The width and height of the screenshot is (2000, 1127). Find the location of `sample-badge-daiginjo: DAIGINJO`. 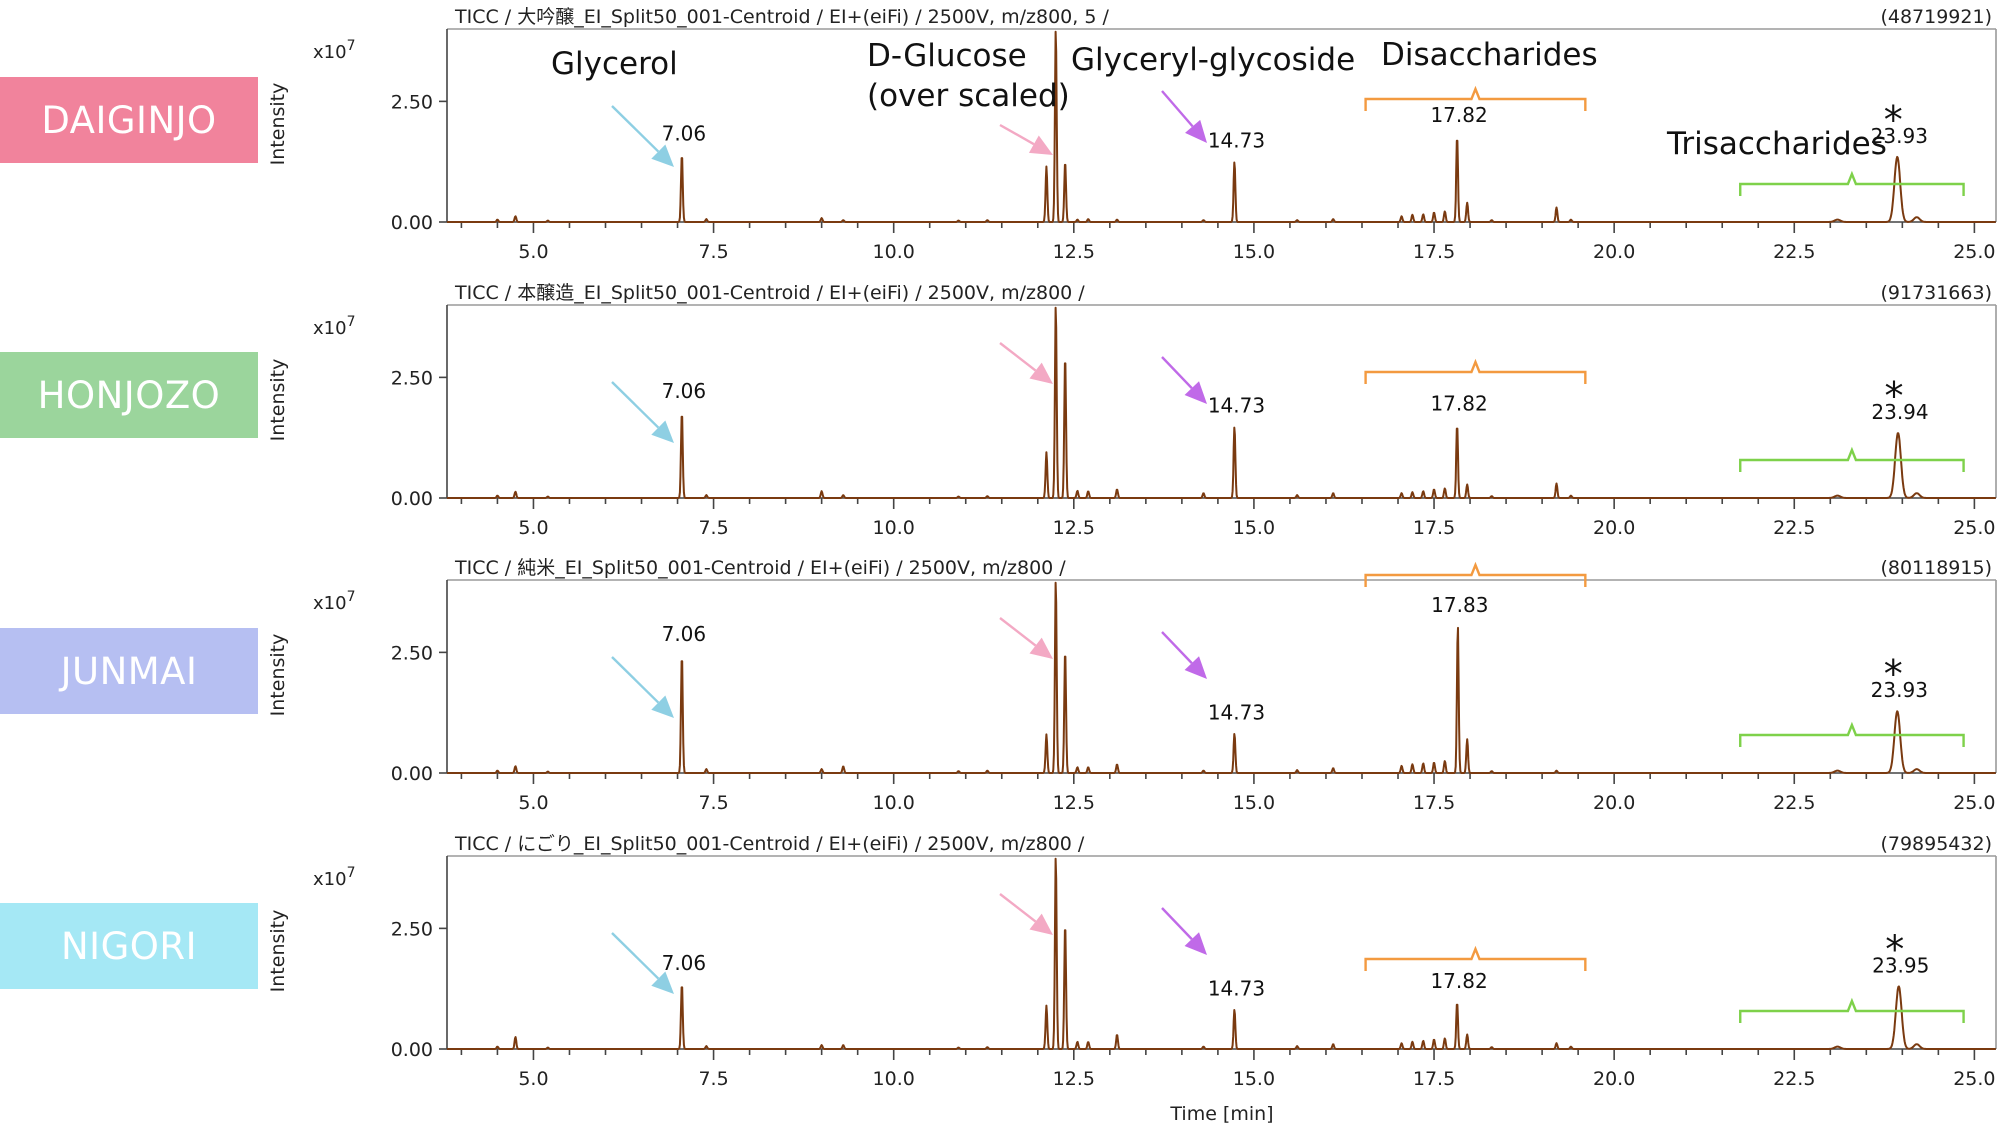

sample-badge-daiginjo: DAIGINJO is located at coordinates (129, 120).